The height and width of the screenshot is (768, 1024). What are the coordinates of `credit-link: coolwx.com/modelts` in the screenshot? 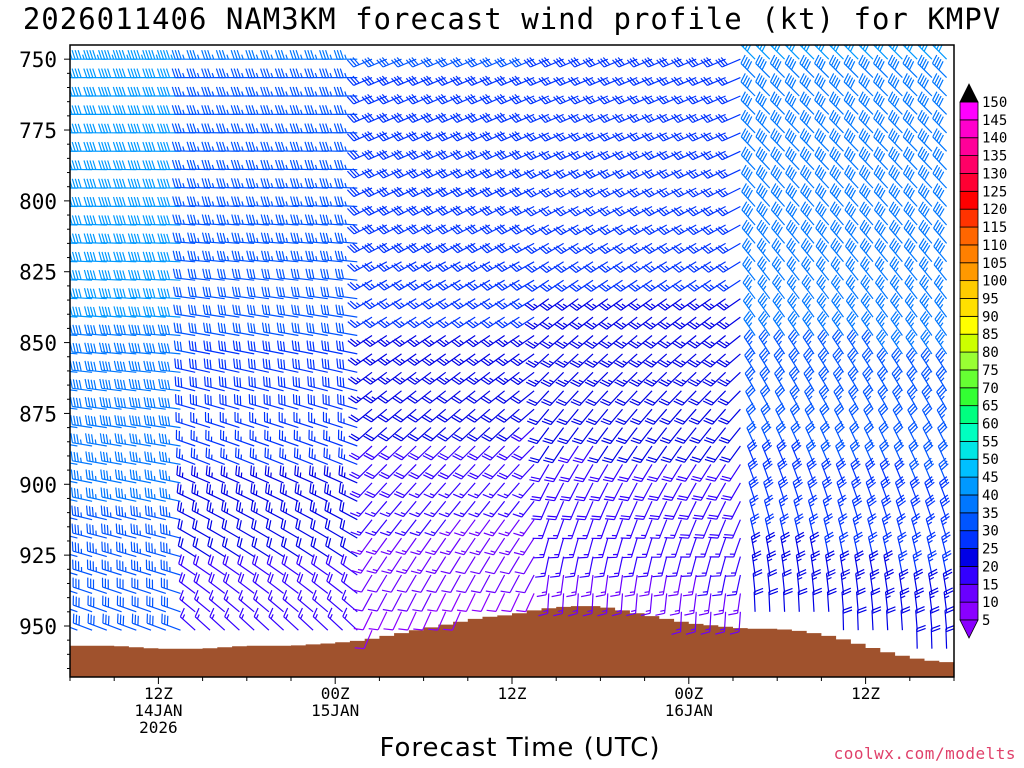 It's located at (924, 753).